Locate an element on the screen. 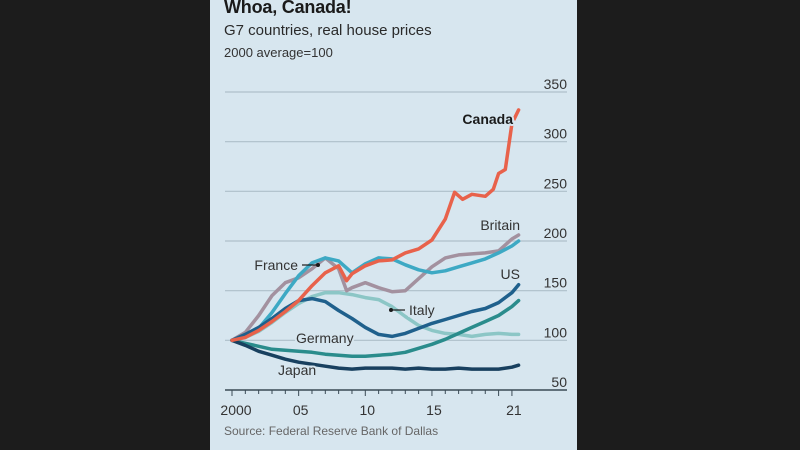 The image size is (800, 450). series-line-britain is located at coordinates (375, 288).